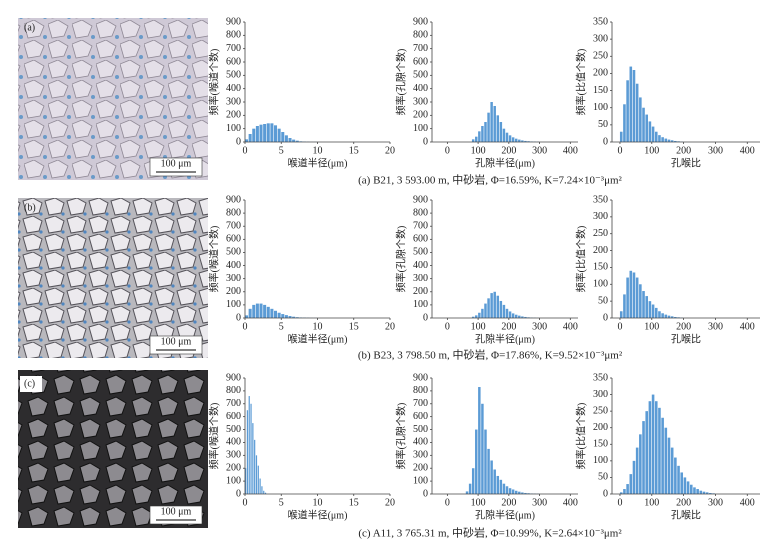  What do you see at coordinates (600, 199) in the screenshot?
I see `y-tick-label: 350` at bounding box center [600, 199].